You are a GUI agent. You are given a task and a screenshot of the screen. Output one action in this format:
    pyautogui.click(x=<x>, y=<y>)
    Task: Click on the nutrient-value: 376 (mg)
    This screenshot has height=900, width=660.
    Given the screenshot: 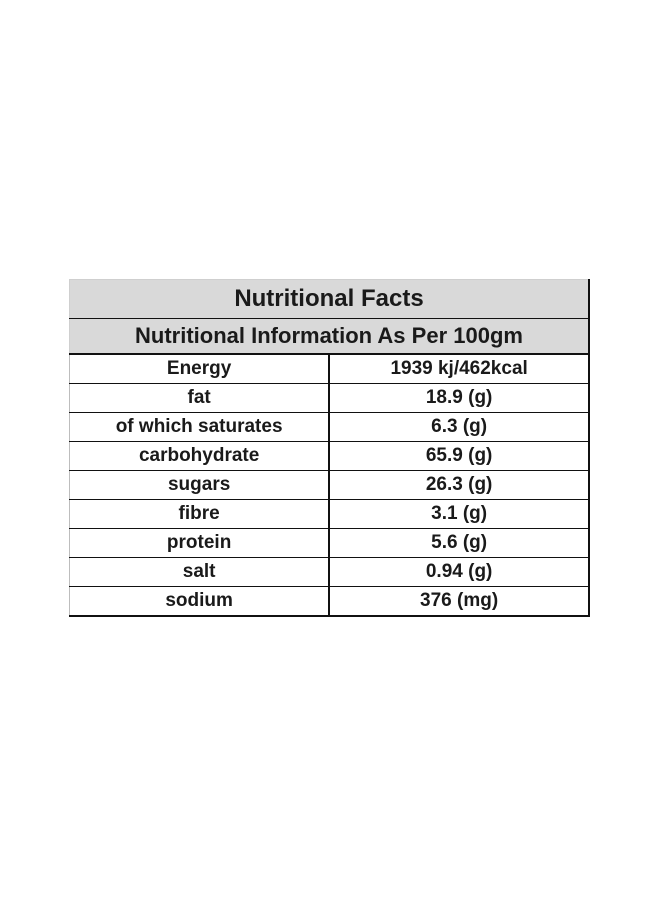 What is the action you would take?
    pyautogui.click(x=459, y=601)
    